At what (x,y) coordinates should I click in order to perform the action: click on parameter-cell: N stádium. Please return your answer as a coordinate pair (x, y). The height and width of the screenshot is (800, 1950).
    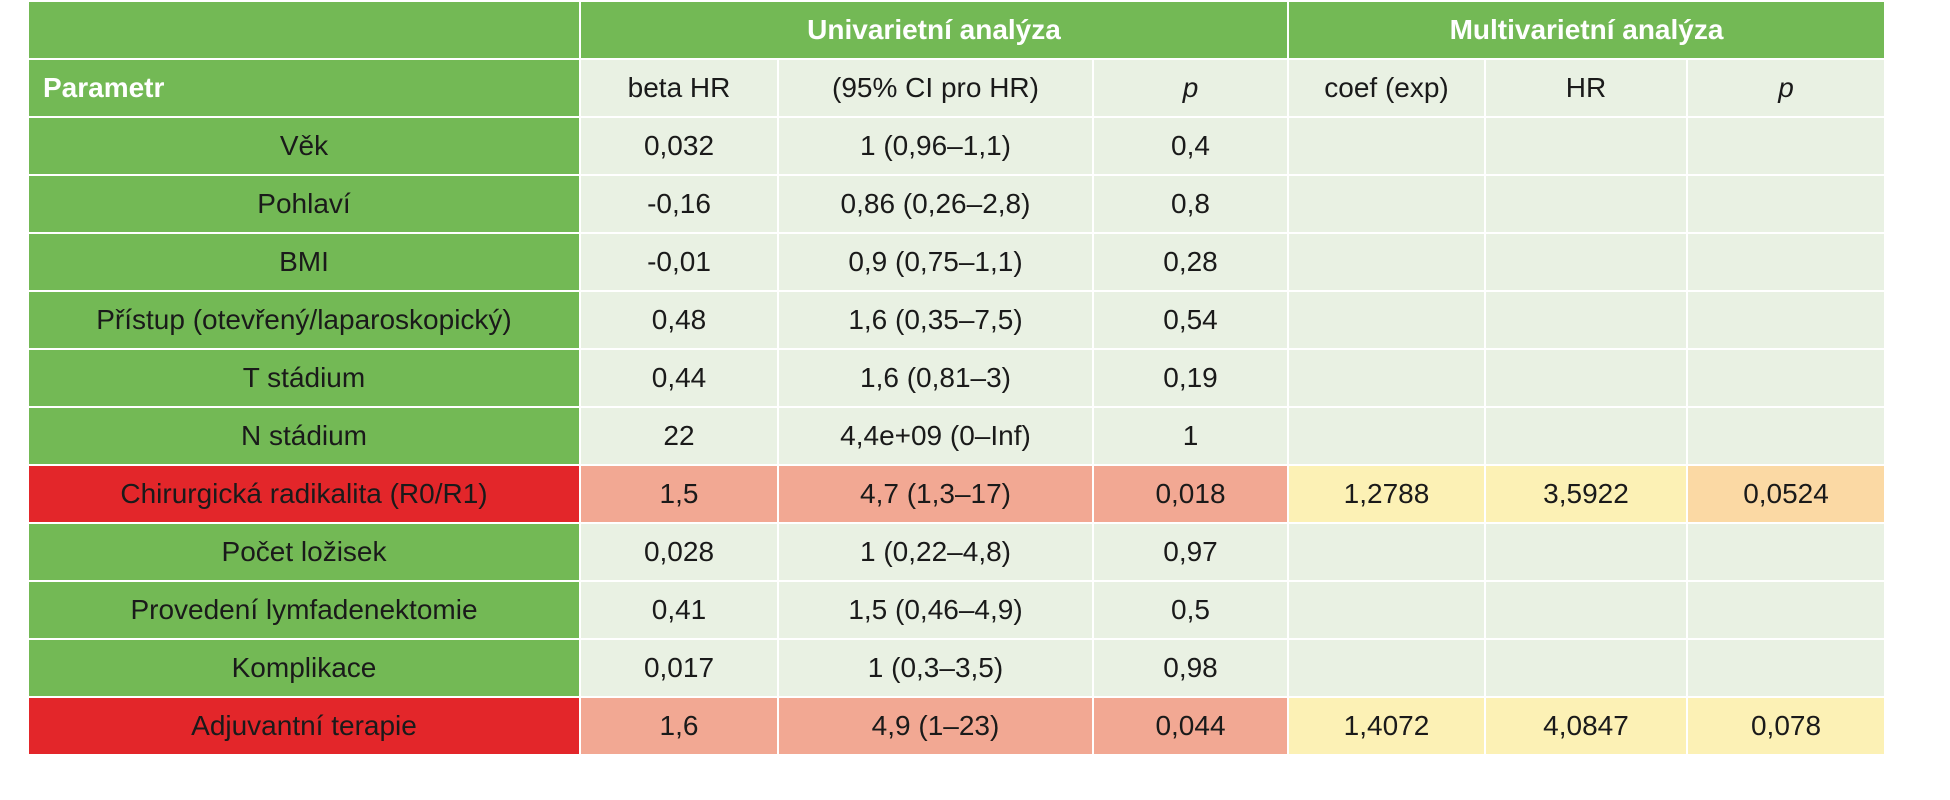
    Looking at the image, I should click on (304, 436).